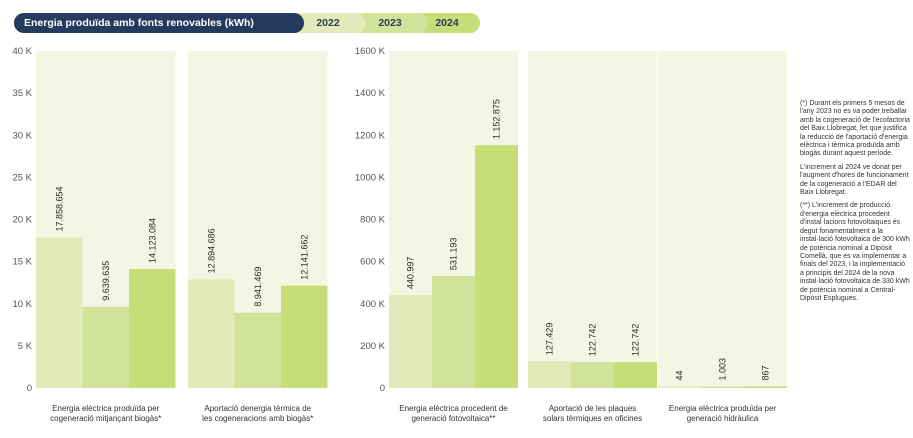 The image size is (913, 438). What do you see at coordinates (723, 369) in the screenshot?
I see `data-label: 1.003` at bounding box center [723, 369].